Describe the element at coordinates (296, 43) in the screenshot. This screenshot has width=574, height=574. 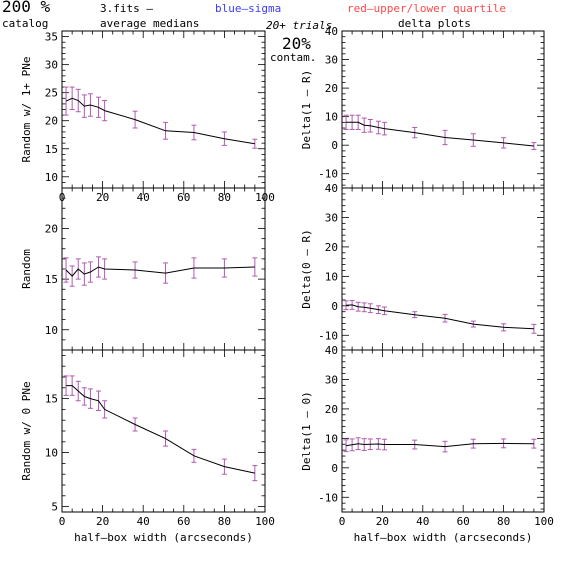
I see `header-contam-pct: 20%` at that location.